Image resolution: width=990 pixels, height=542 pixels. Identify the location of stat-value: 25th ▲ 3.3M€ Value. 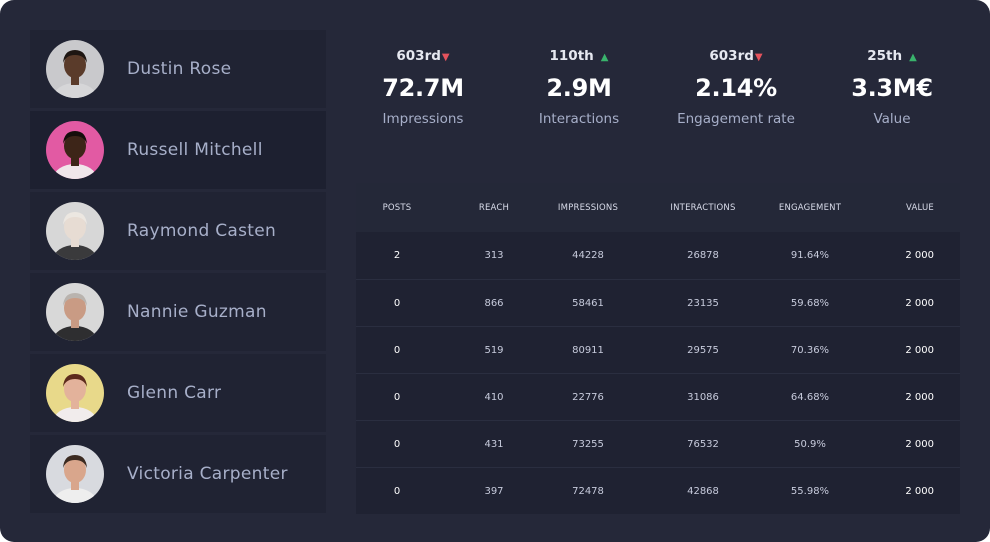
(892, 87).